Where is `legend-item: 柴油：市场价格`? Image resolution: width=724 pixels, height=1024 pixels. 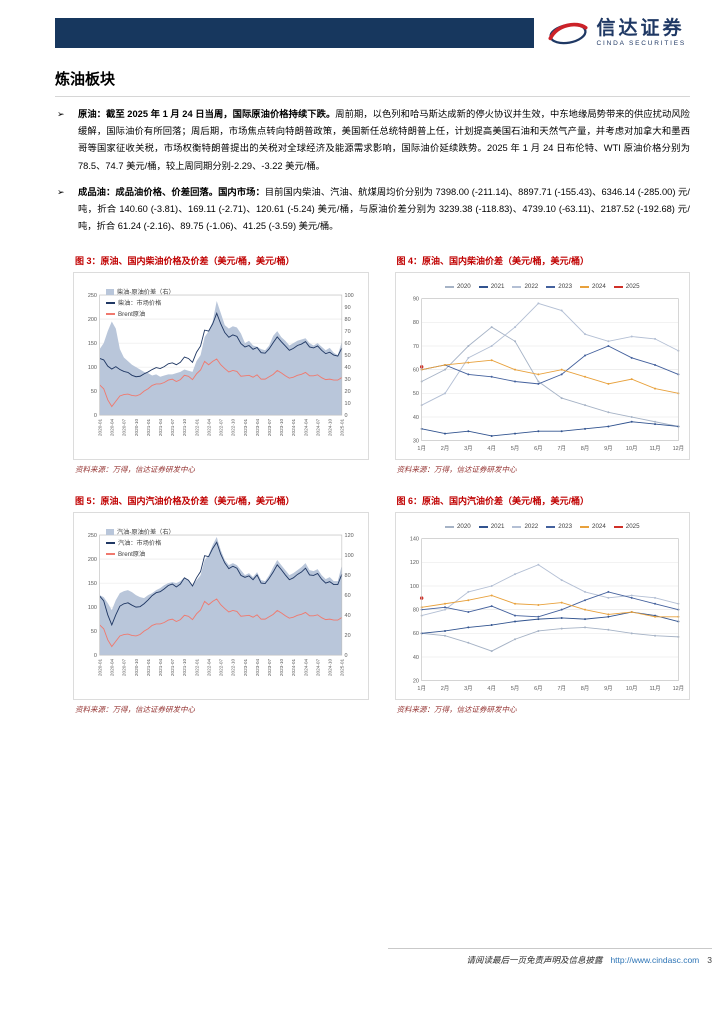
legend-item: 柴油：市场价格 is located at coordinates (140, 302).